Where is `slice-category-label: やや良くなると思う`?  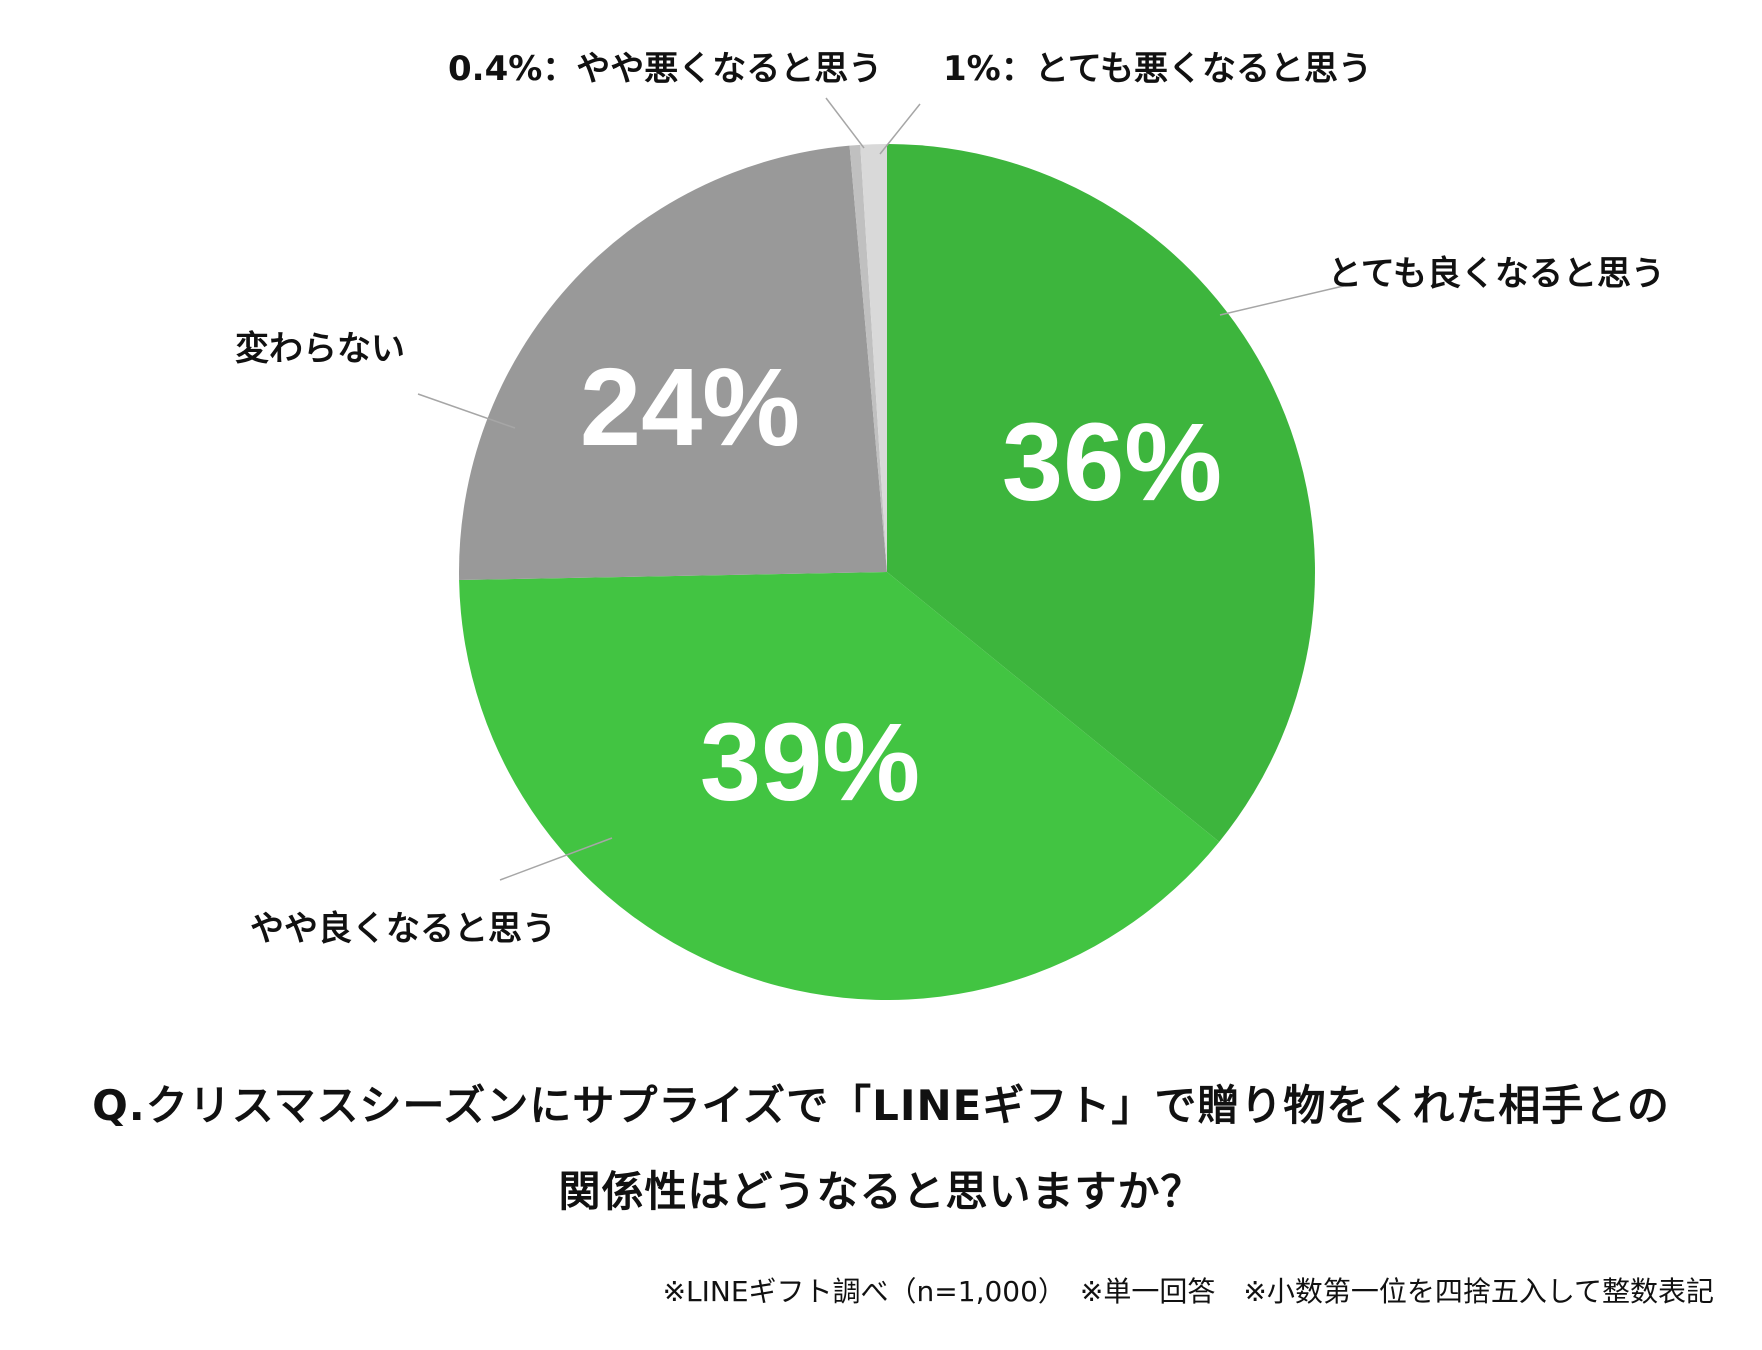 slice-category-label: やや良くなると思う is located at coordinates (403, 929).